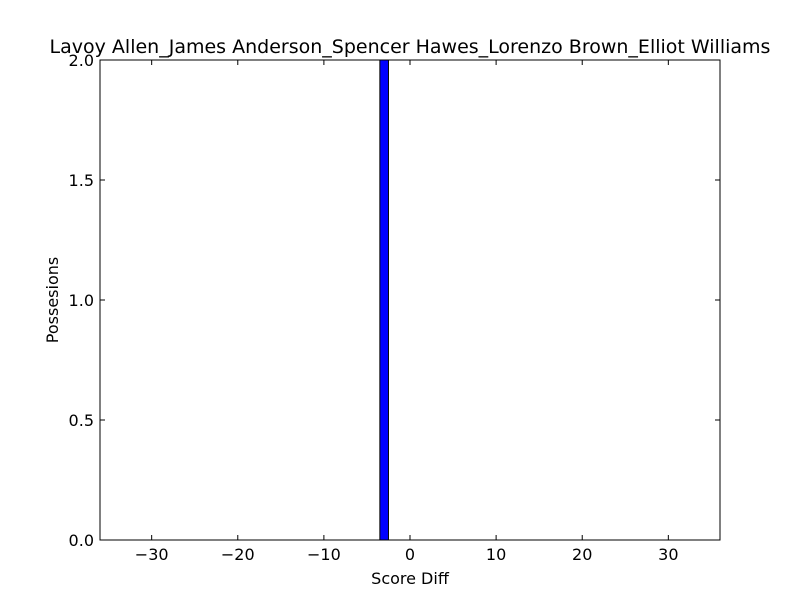 Image resolution: width=800 pixels, height=600 pixels. What do you see at coordinates (81, 300) in the screenshot?
I see `y-tick-label: 1.0` at bounding box center [81, 300].